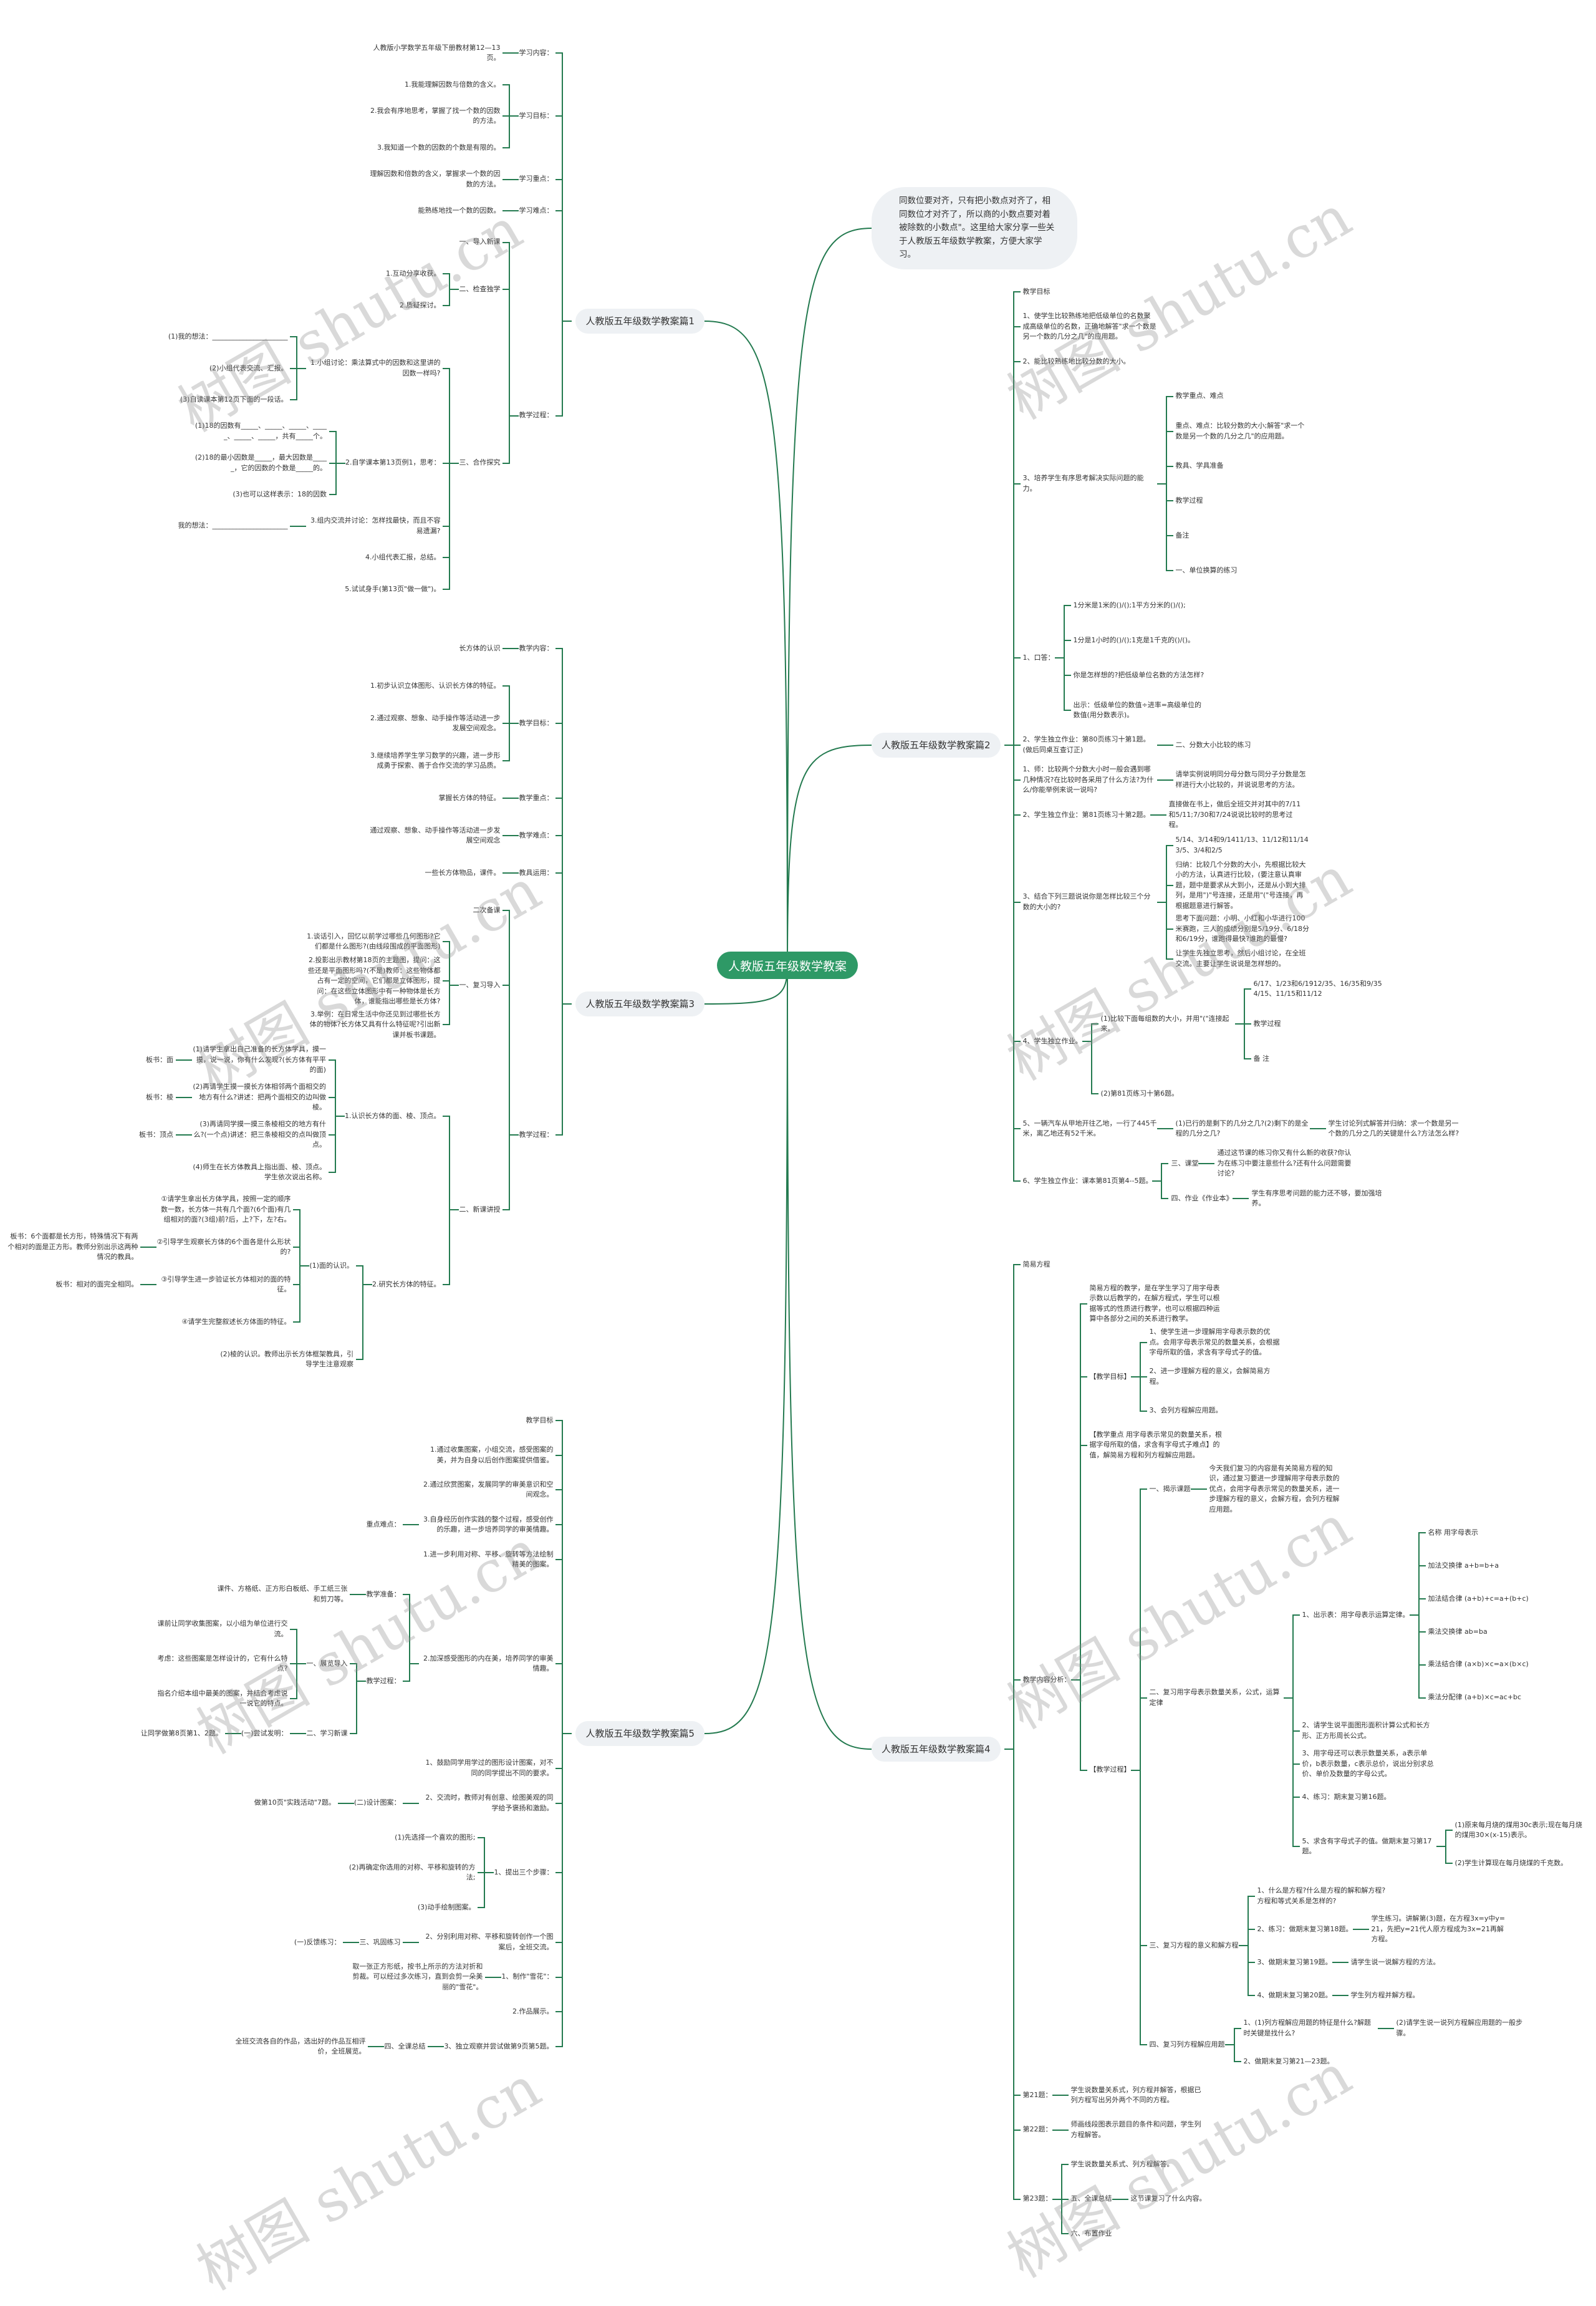 The width and height of the screenshot is (1596, 2306). Describe the element at coordinates (1086, 815) in the screenshot. I see `node-label: 2、学生独立作业：第81页练习十第2题。` at that location.